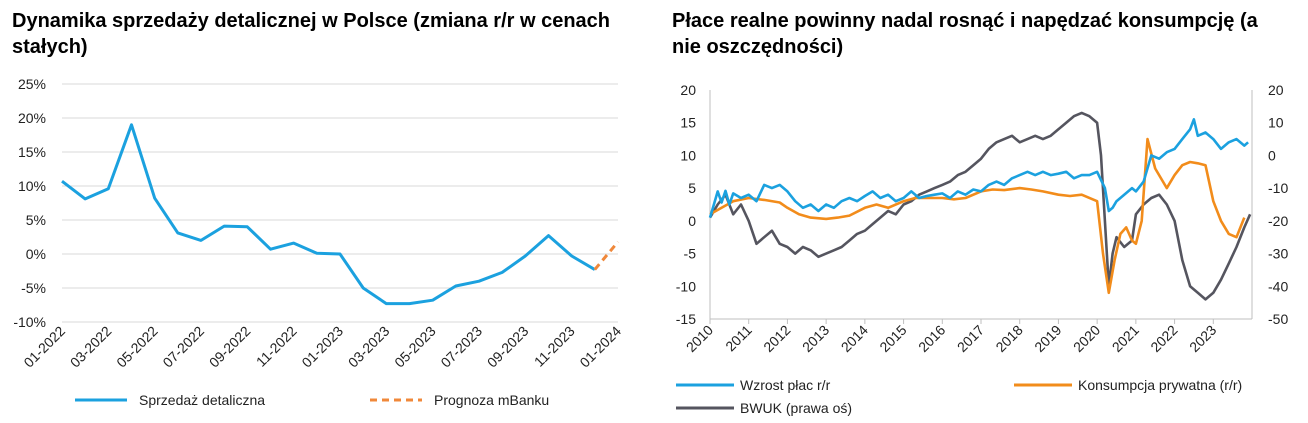 This screenshot has height=423, width=1308. What do you see at coordinates (776, 338) in the screenshot?
I see `x-tick-label: 2012` at bounding box center [776, 338].